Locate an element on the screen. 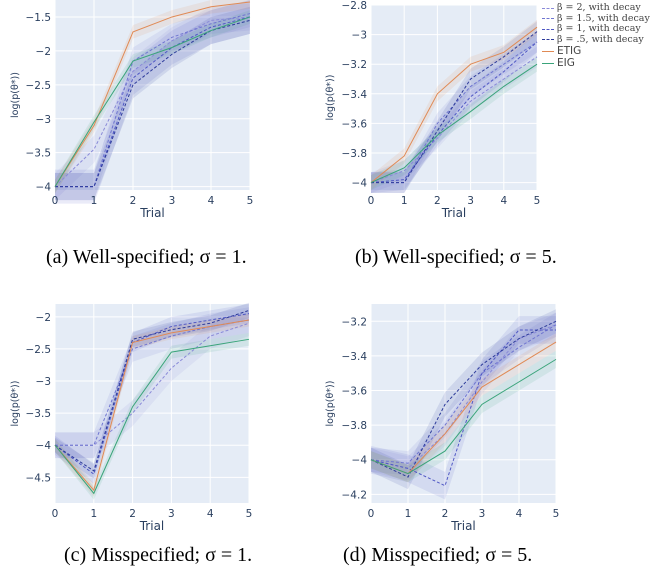  legend-item-b1: β = 1, with decay is located at coordinates (596, 29).